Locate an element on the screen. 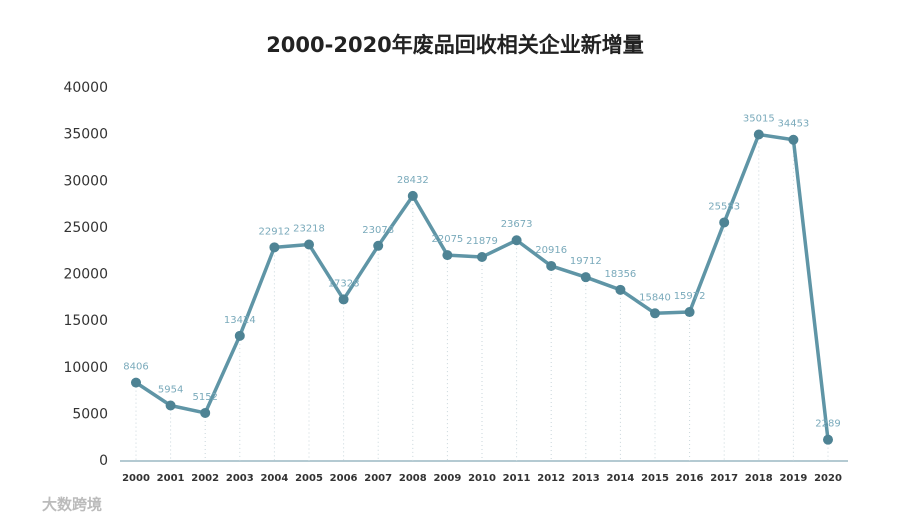 Image resolution: width=914 pixels, height=523 pixels. value-label: 20916 is located at coordinates (551, 250).